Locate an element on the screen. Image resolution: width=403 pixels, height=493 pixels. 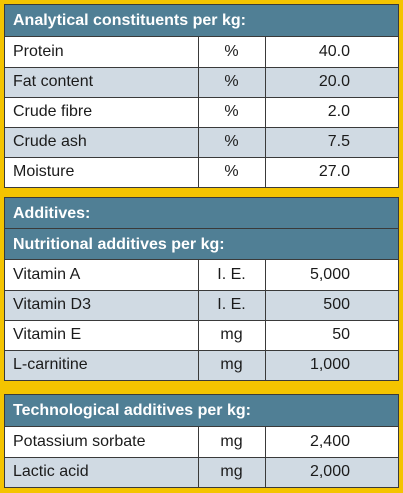
additive-name: Vitamin A is located at coordinates (101, 275).